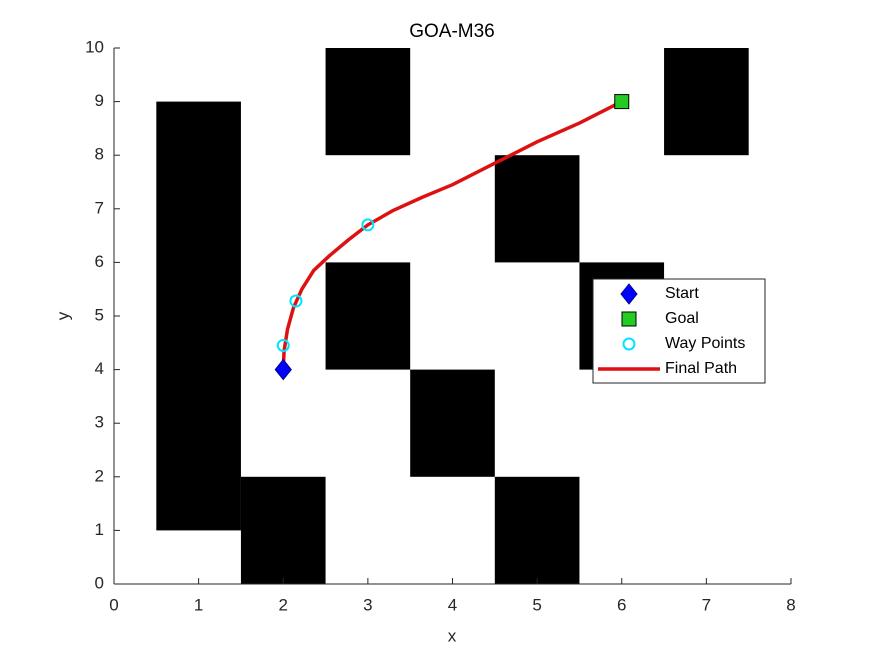 This screenshot has width=875, height=656. I want to click on chart-title: GOA-M36, so click(452, 31).